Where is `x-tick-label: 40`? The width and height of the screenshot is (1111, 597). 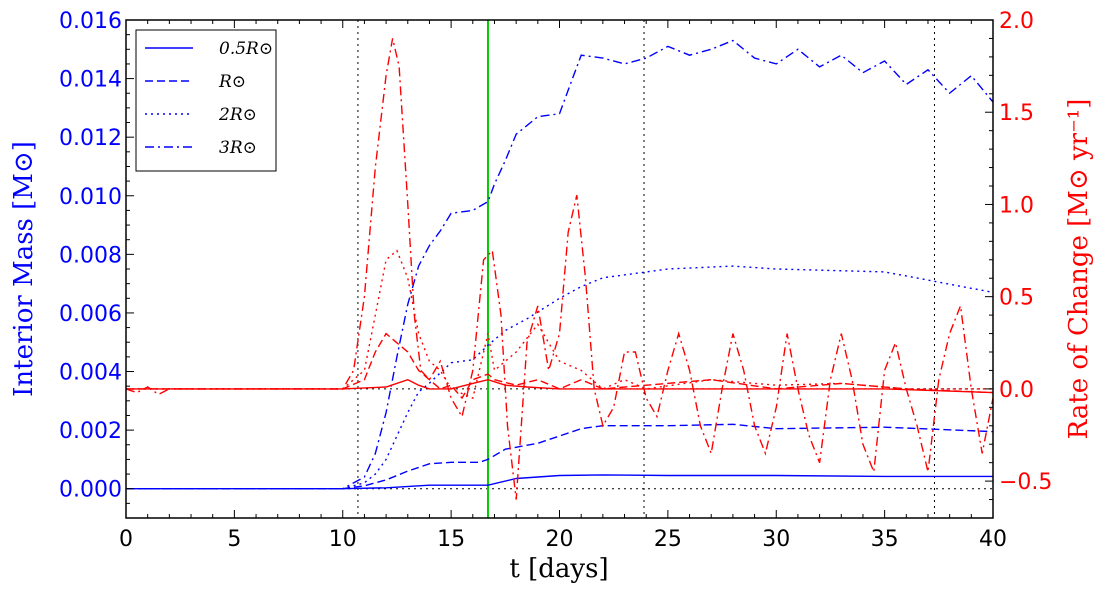
x-tick-label: 40 is located at coordinates (993, 539).